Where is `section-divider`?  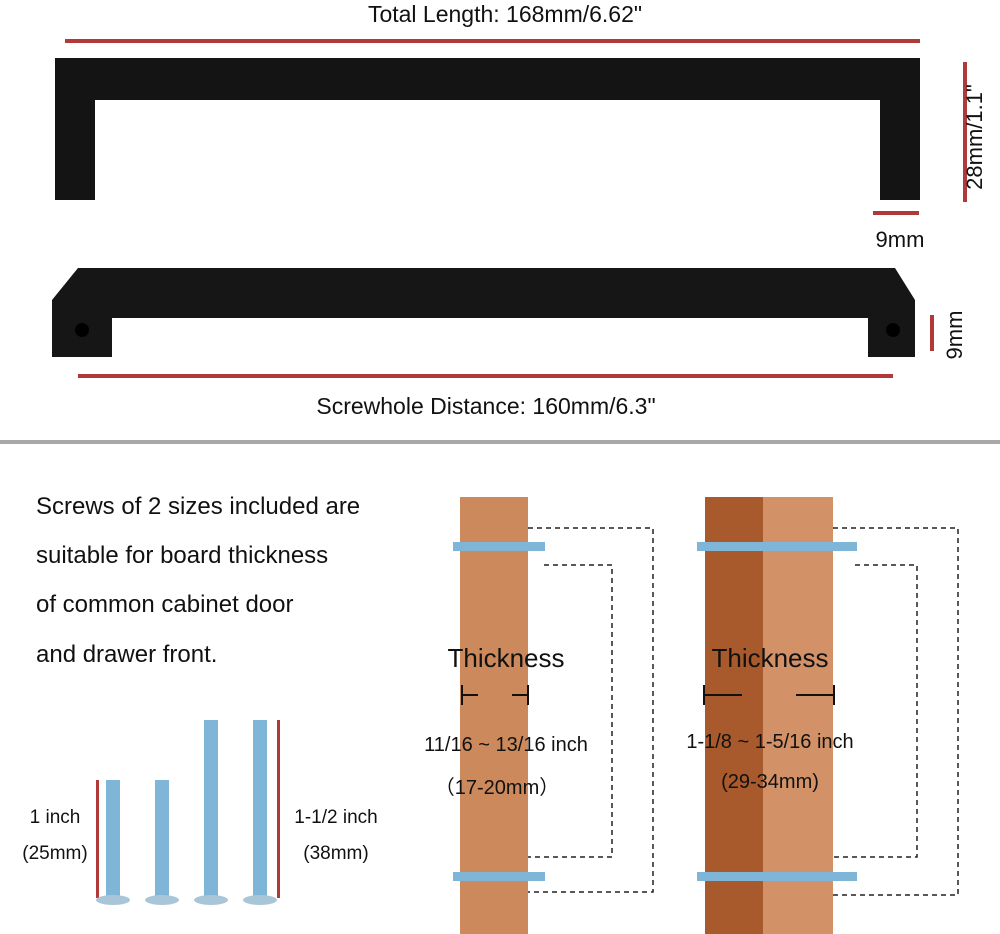
section-divider is located at coordinates (500, 442).